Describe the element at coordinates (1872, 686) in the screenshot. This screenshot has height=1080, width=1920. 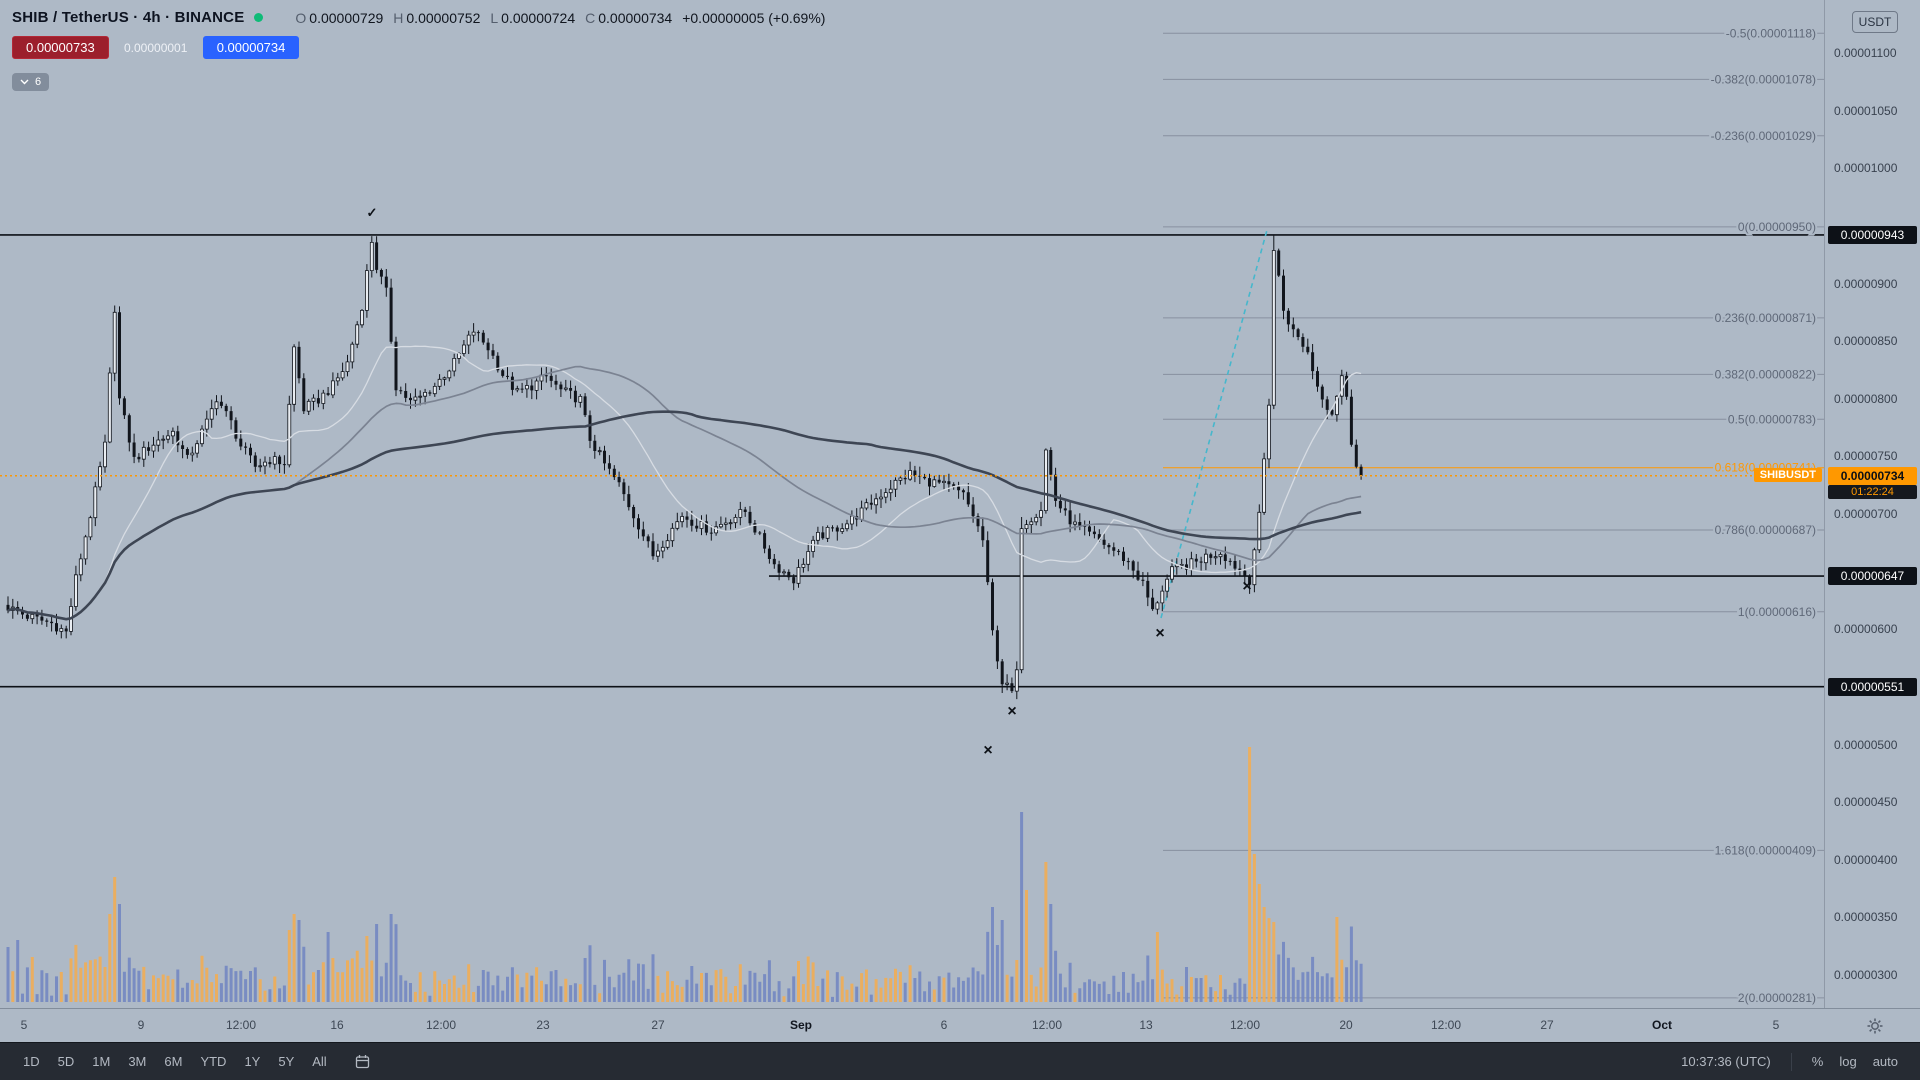
I see `price-level-badge: 0.00000551` at that location.